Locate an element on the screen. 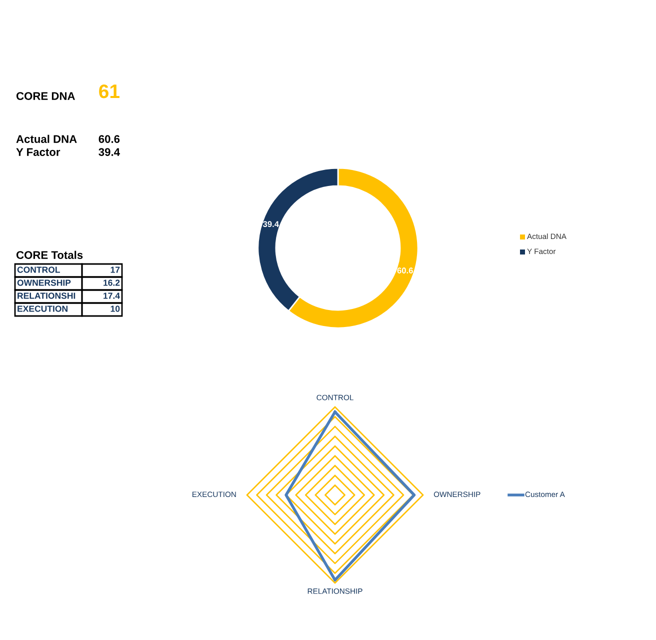 The width and height of the screenshot is (656, 640). text: 61 is located at coordinates (109, 91).